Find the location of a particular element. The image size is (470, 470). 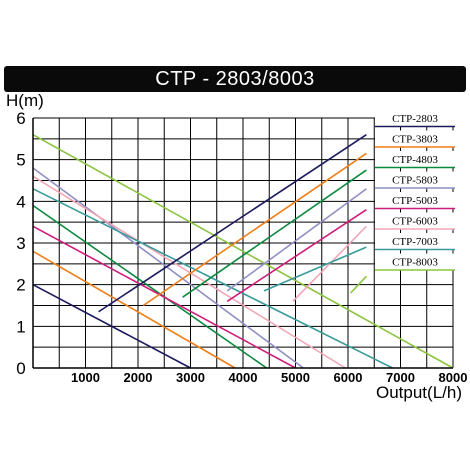

x-tick-label: 1000 is located at coordinates (85, 377).